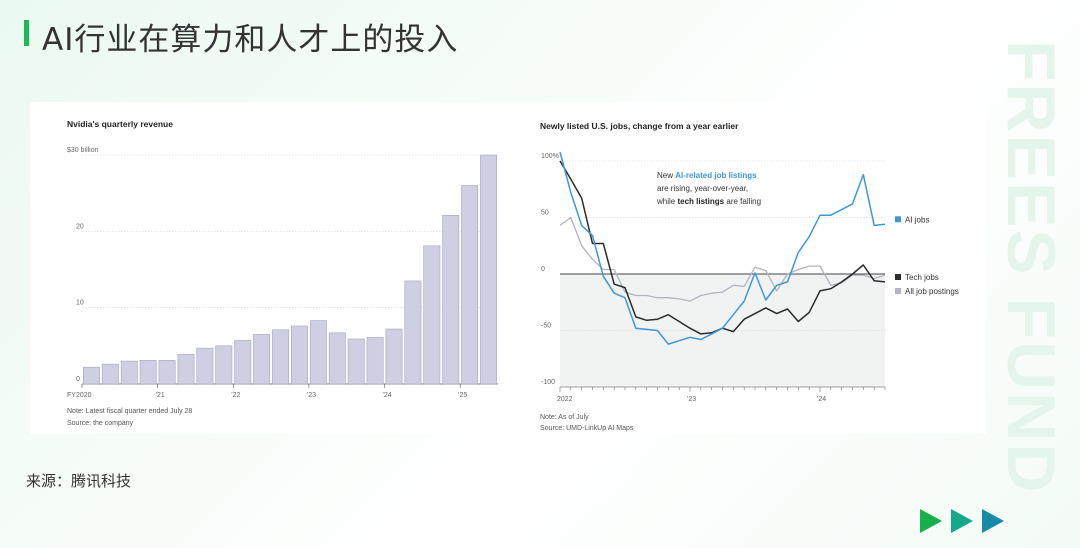 Image resolution: width=1080 pixels, height=548 pixels. Describe the element at coordinates (546, 326) in the screenshot. I see `chart2-y-tick-label: -50` at that location.